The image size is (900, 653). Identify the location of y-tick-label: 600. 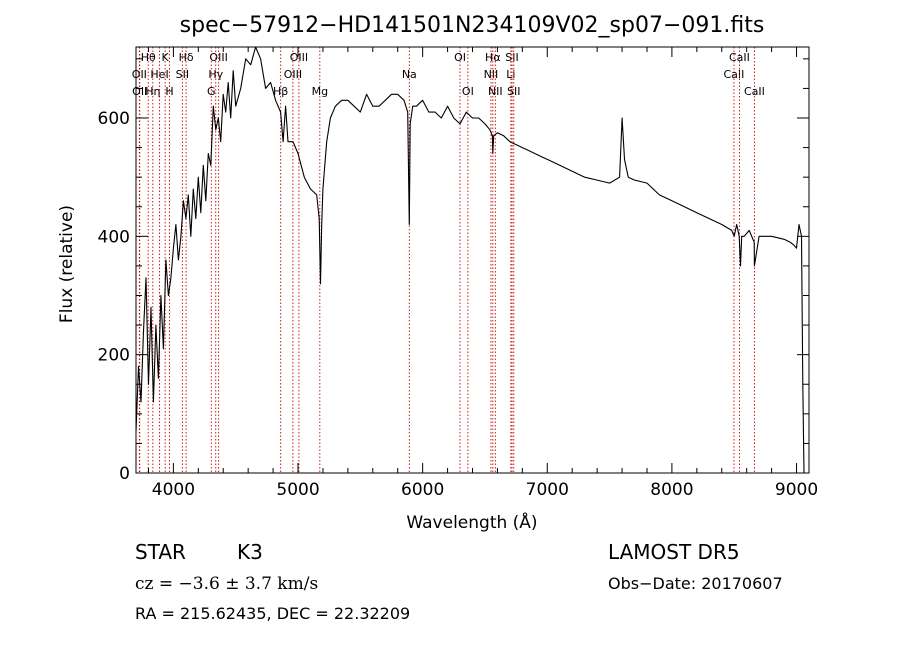
(114, 119).